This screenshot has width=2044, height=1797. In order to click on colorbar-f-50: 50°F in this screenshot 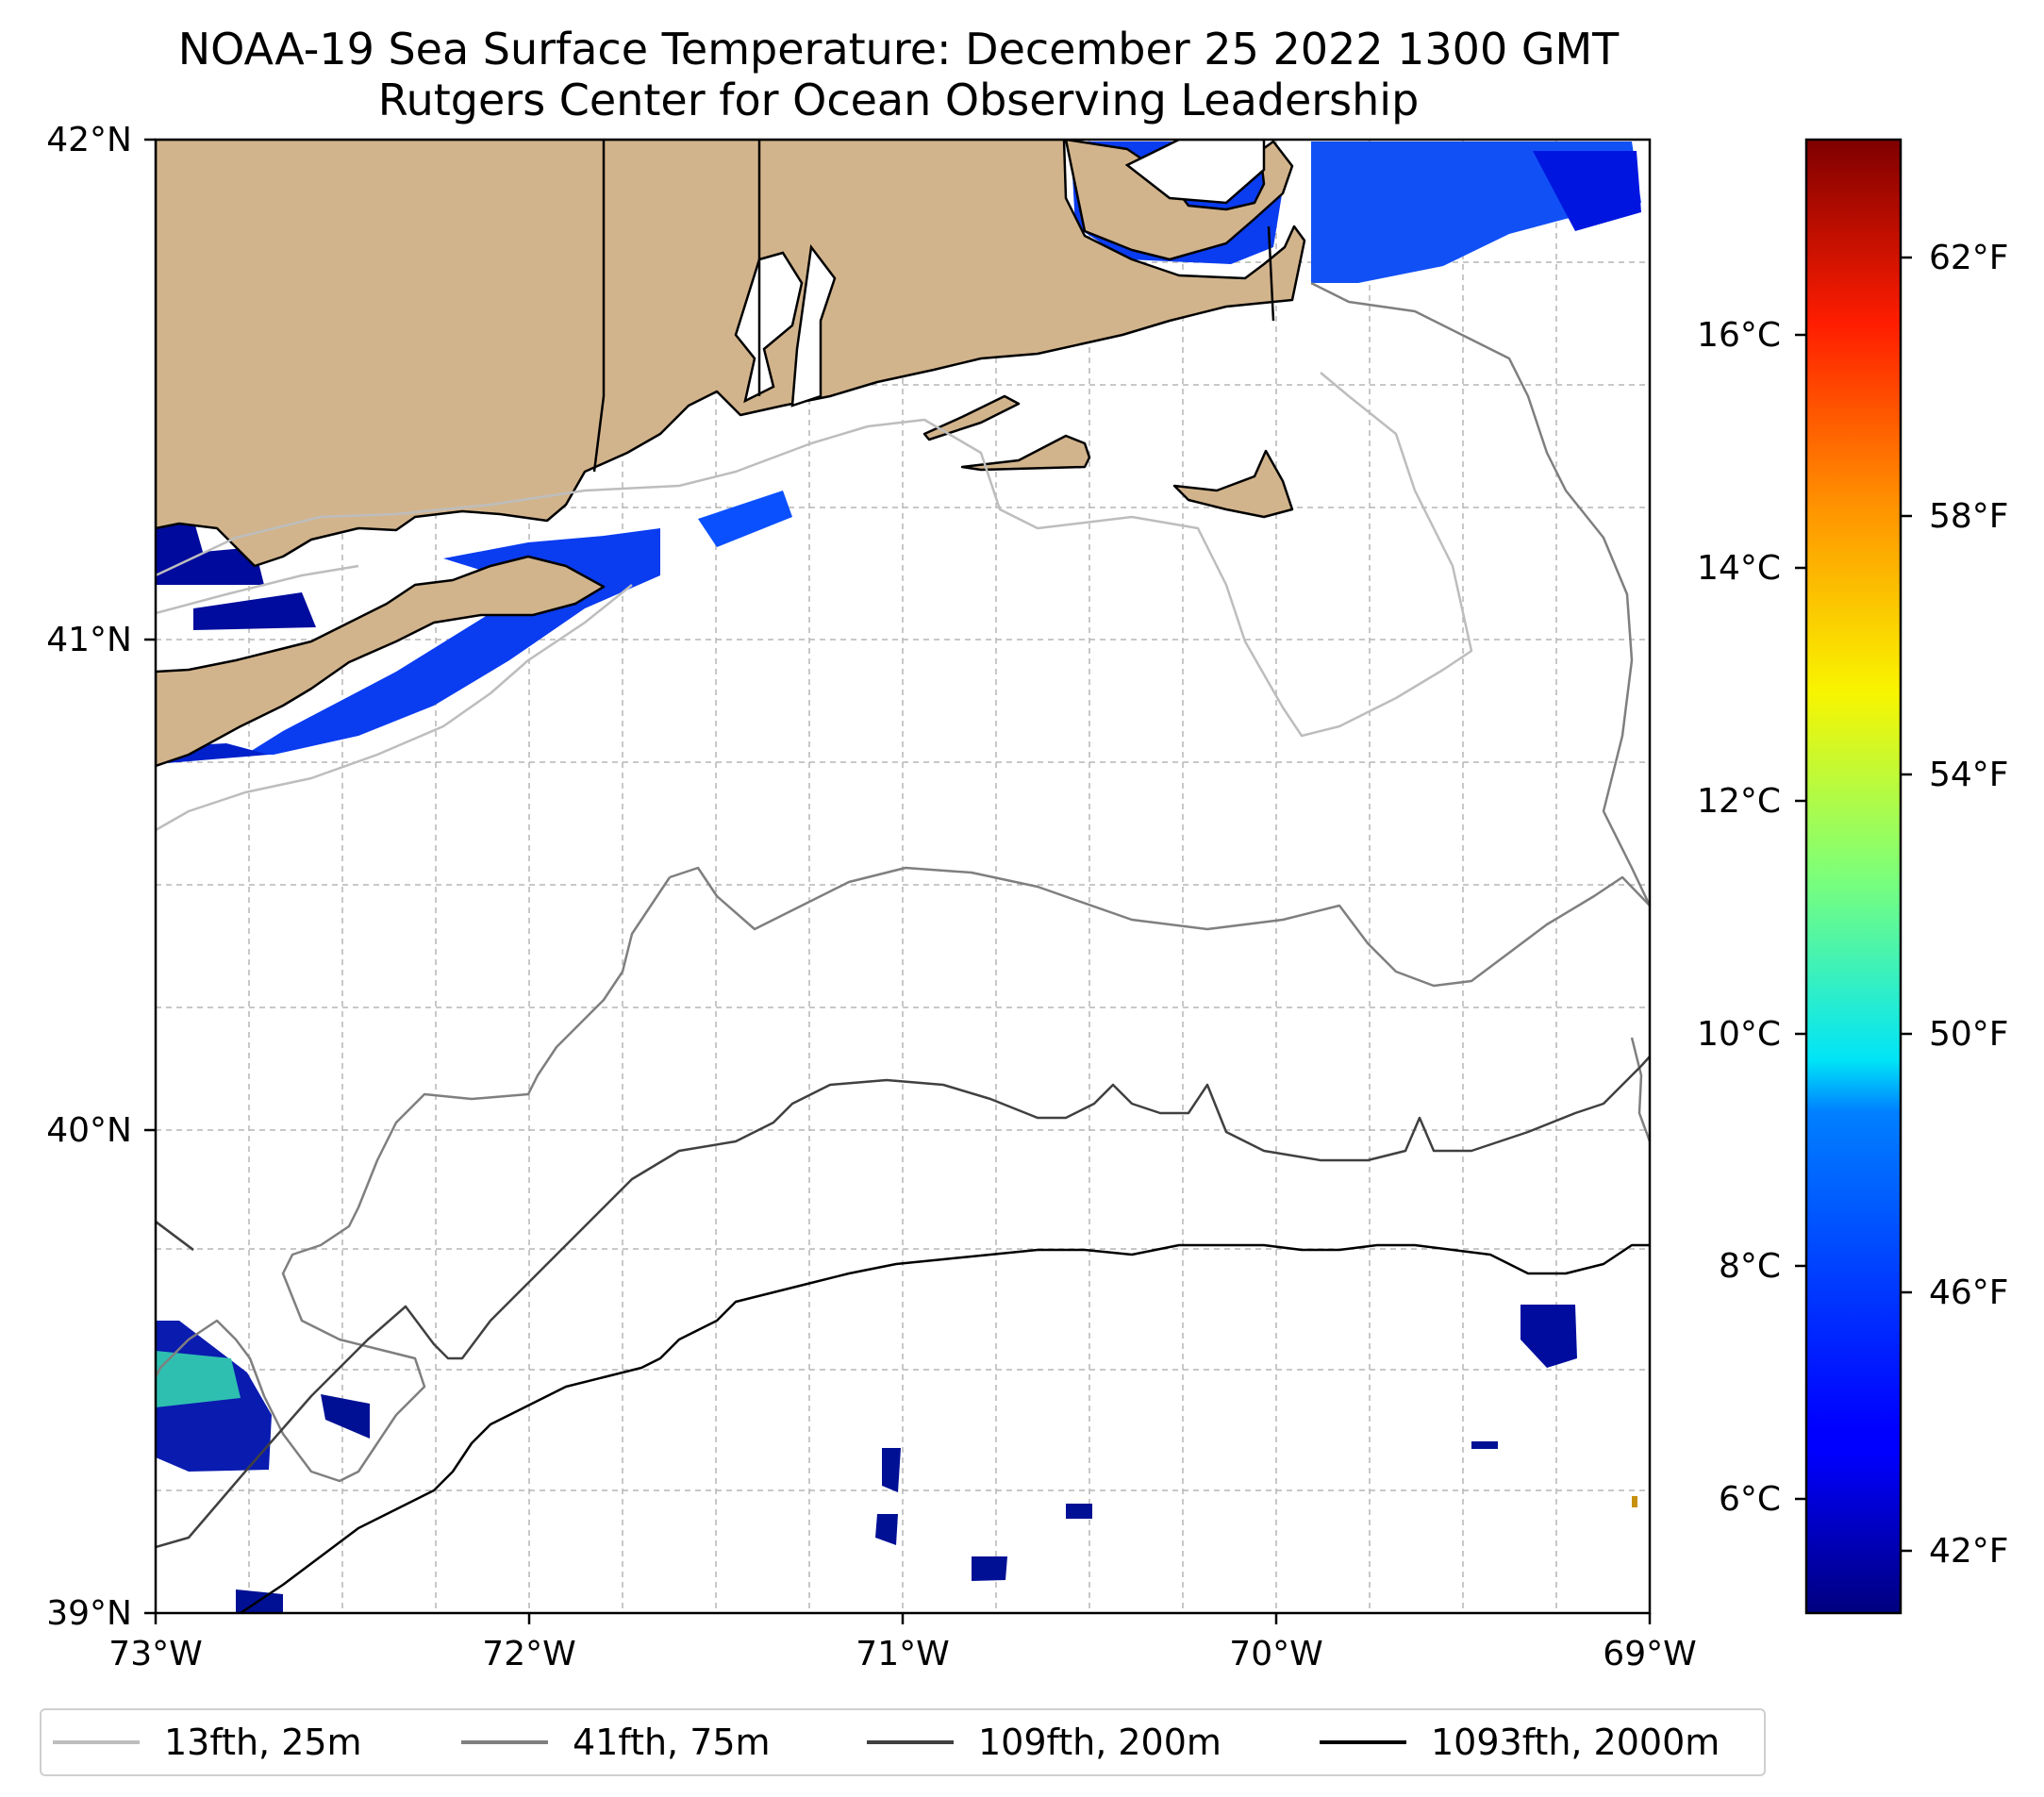, I will do `click(1969, 1034)`.